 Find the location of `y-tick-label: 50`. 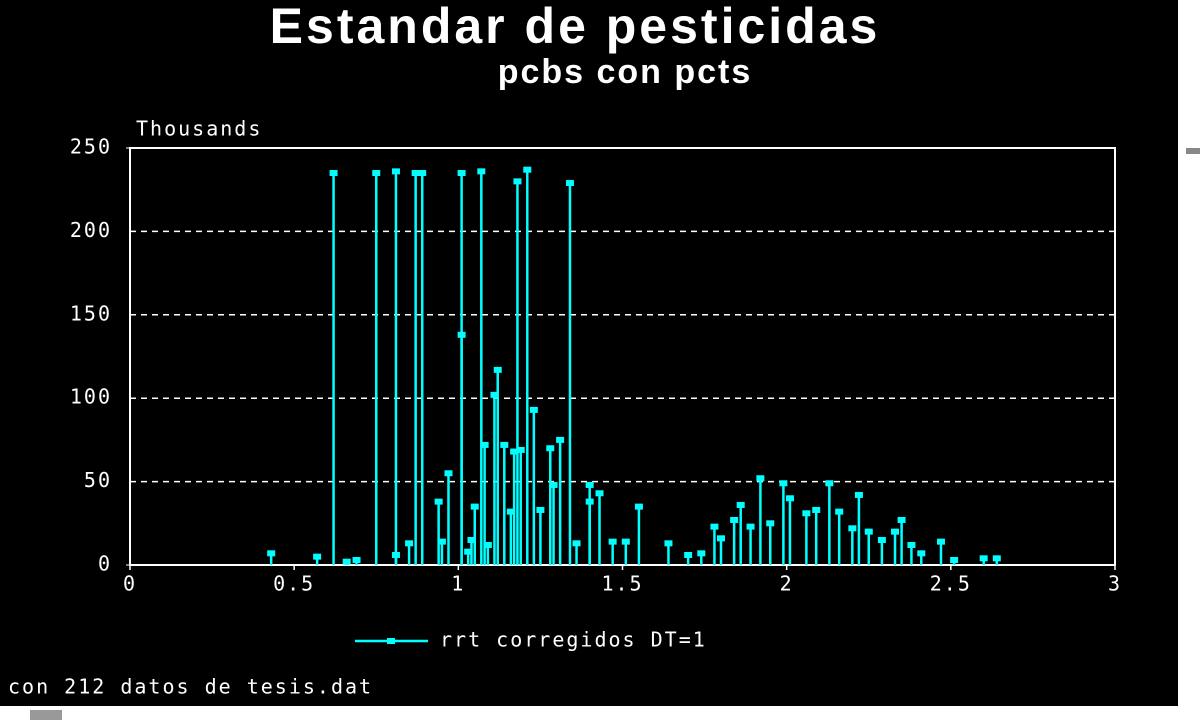

y-tick-label: 50 is located at coordinates (98, 480).